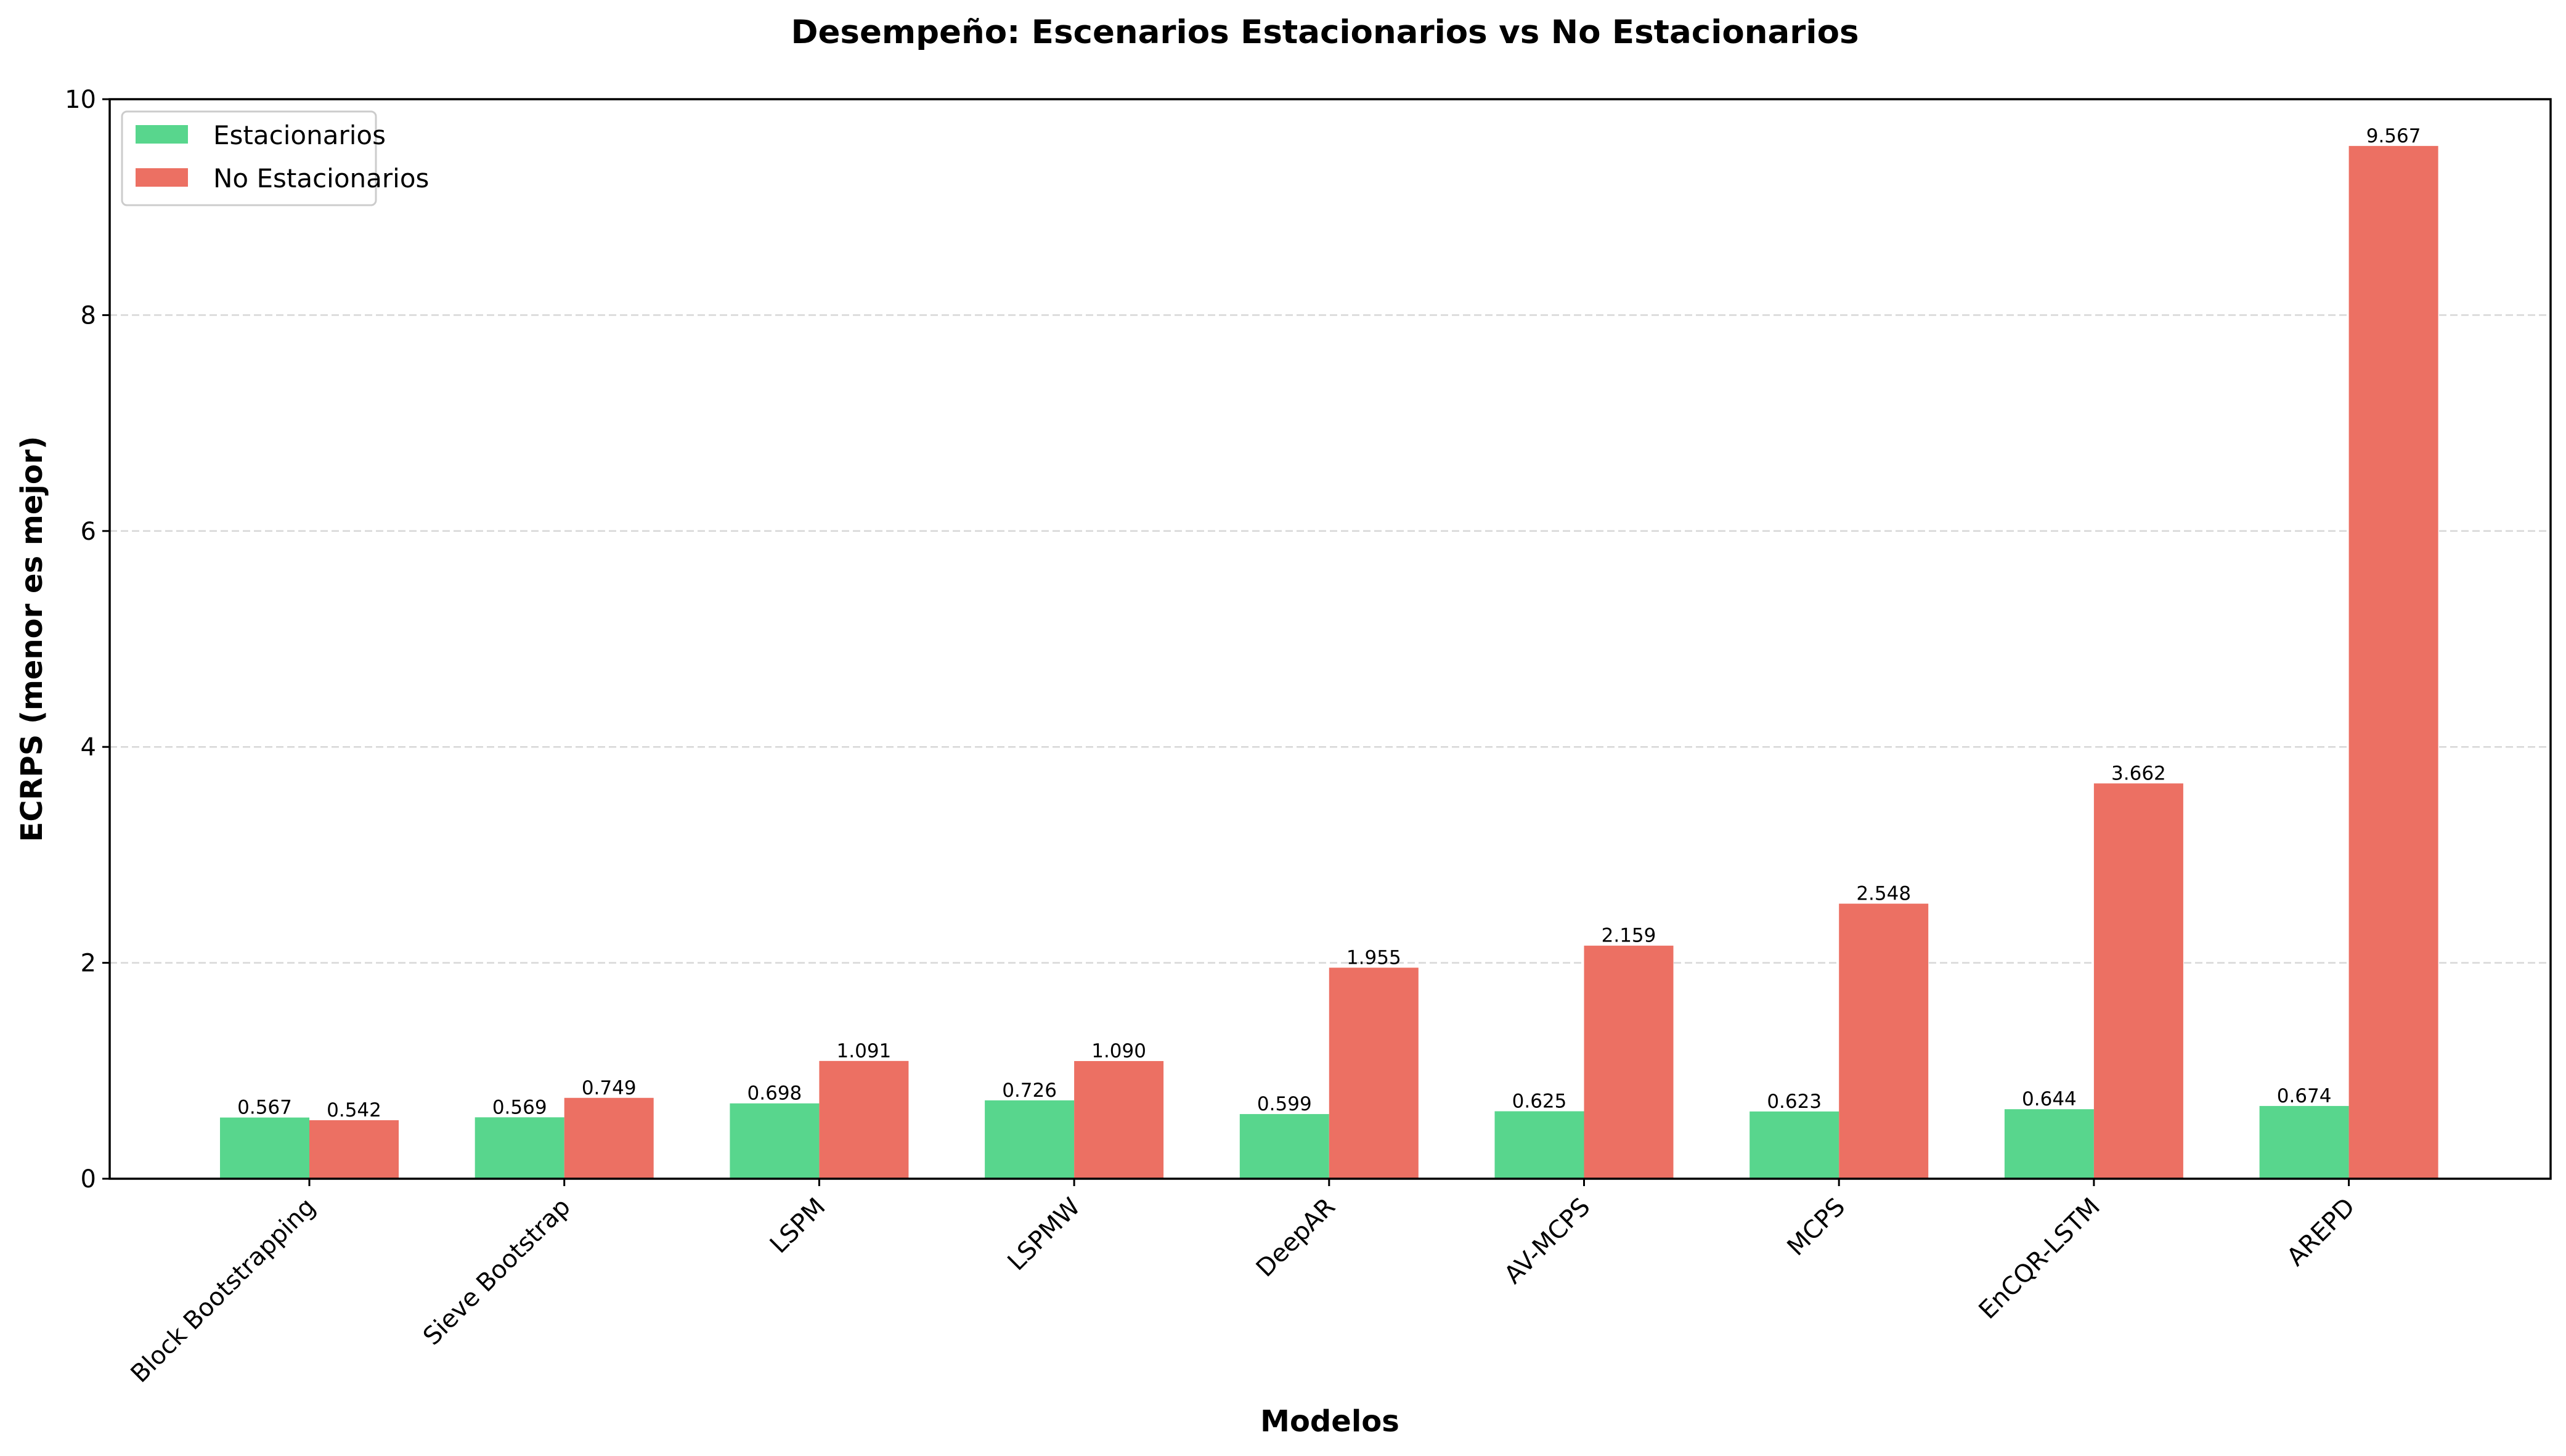 The height and width of the screenshot is (1456, 2566). Describe the element at coordinates (1816, 1227) in the screenshot. I see `x-tick-label: MCPS` at that location.